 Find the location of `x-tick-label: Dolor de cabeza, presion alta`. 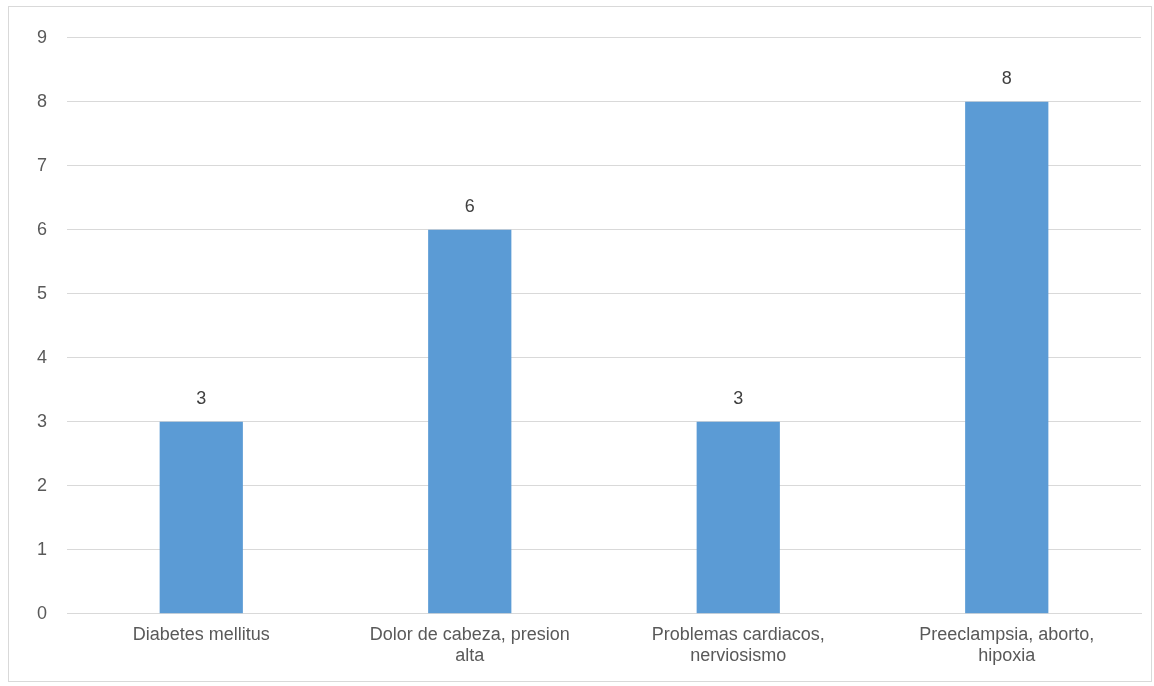

x-tick-label: Dolor de cabeza, presion alta is located at coordinates (469, 644).